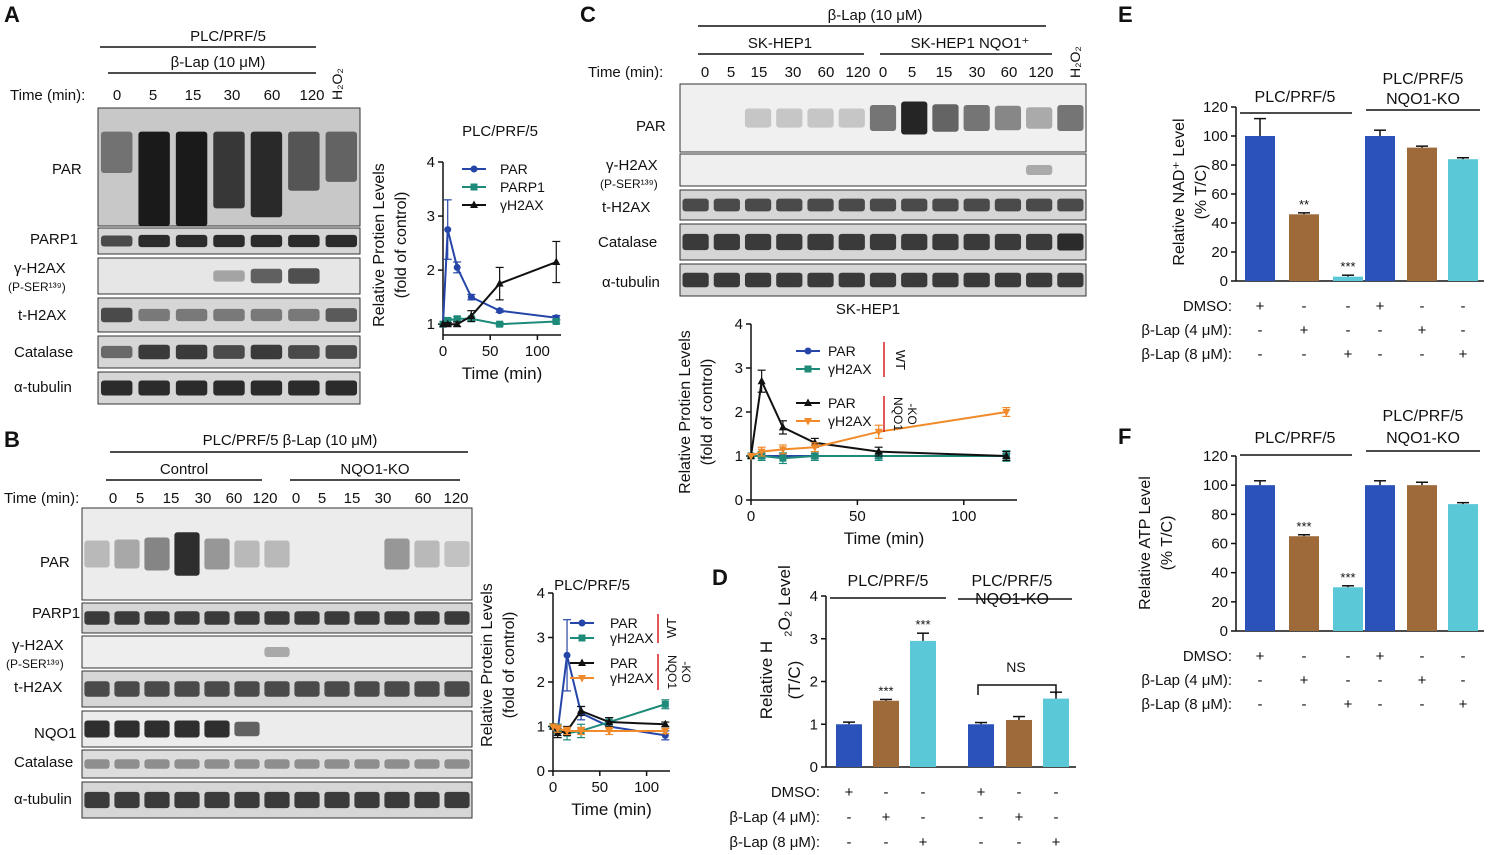 This screenshot has width=1498, height=855. Describe the element at coordinates (290, 440) in the screenshot. I see `panel-b-treatment: PLC/PRF/5 β-Lap (10 μM)` at that location.